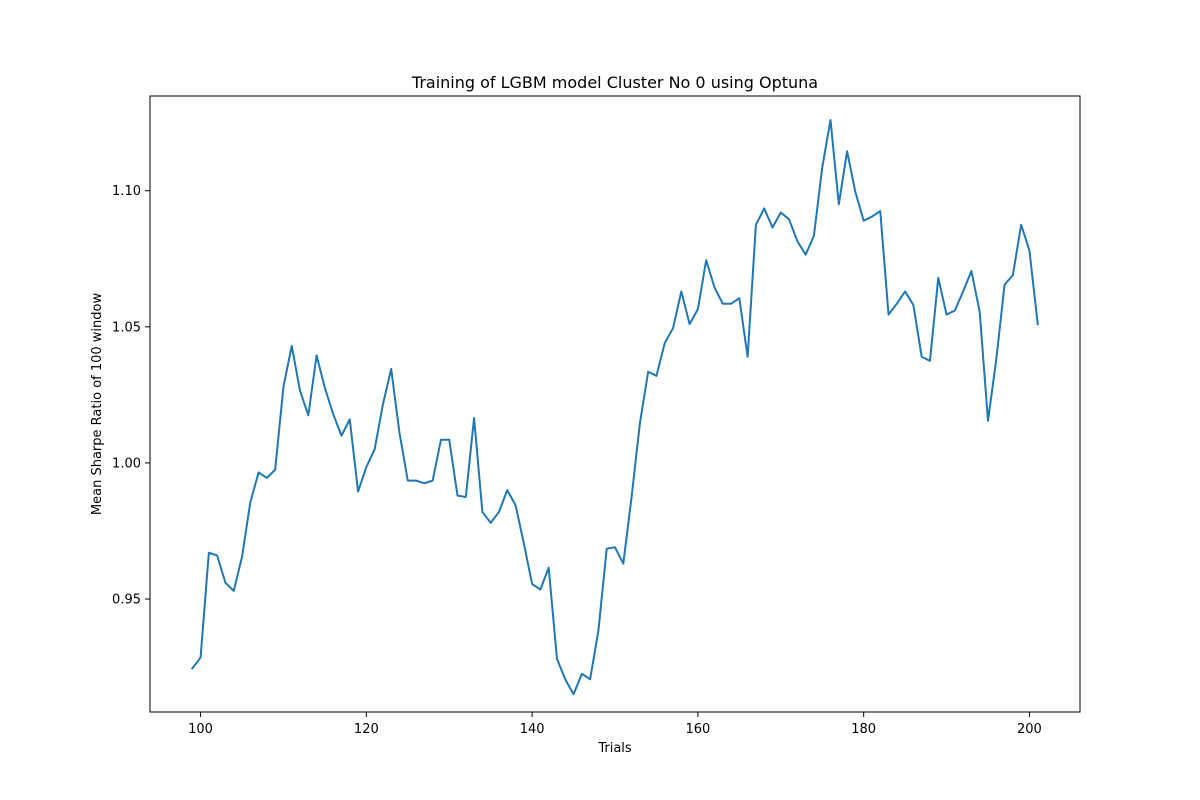 The width and height of the screenshot is (1200, 800). I want to click on y-tick-label: 0.95, so click(126, 600).